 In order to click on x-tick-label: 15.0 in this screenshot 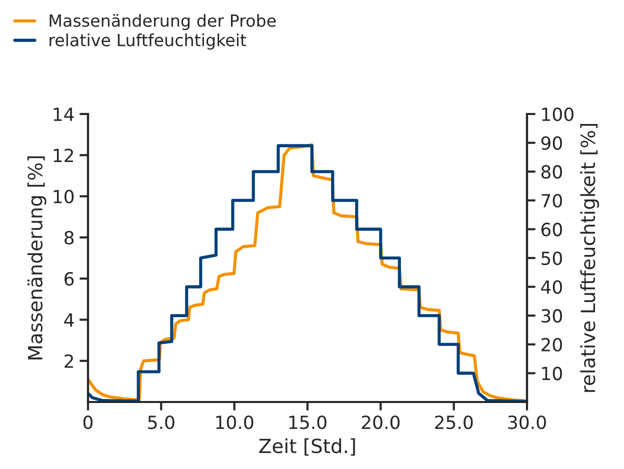, I will do `click(307, 423)`.